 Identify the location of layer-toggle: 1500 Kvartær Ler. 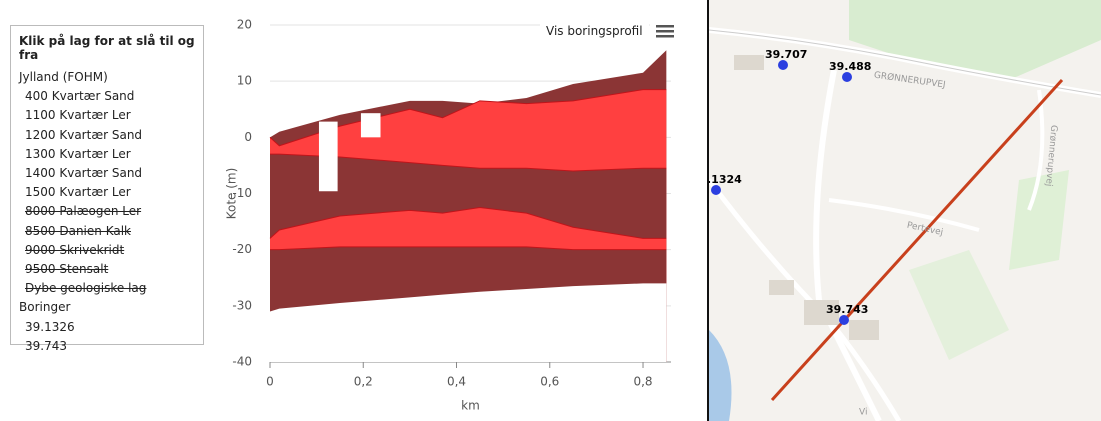
(78, 192).